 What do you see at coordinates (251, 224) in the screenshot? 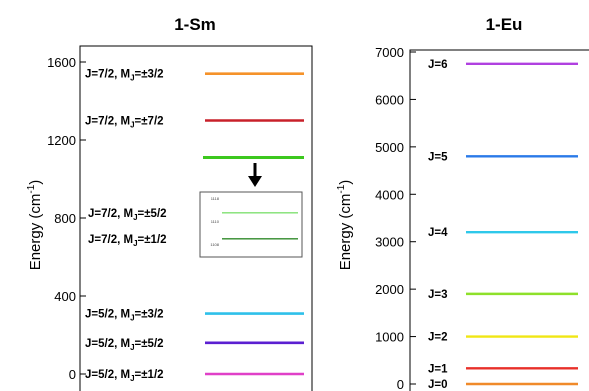
I see `zoom-inset-frame` at bounding box center [251, 224].